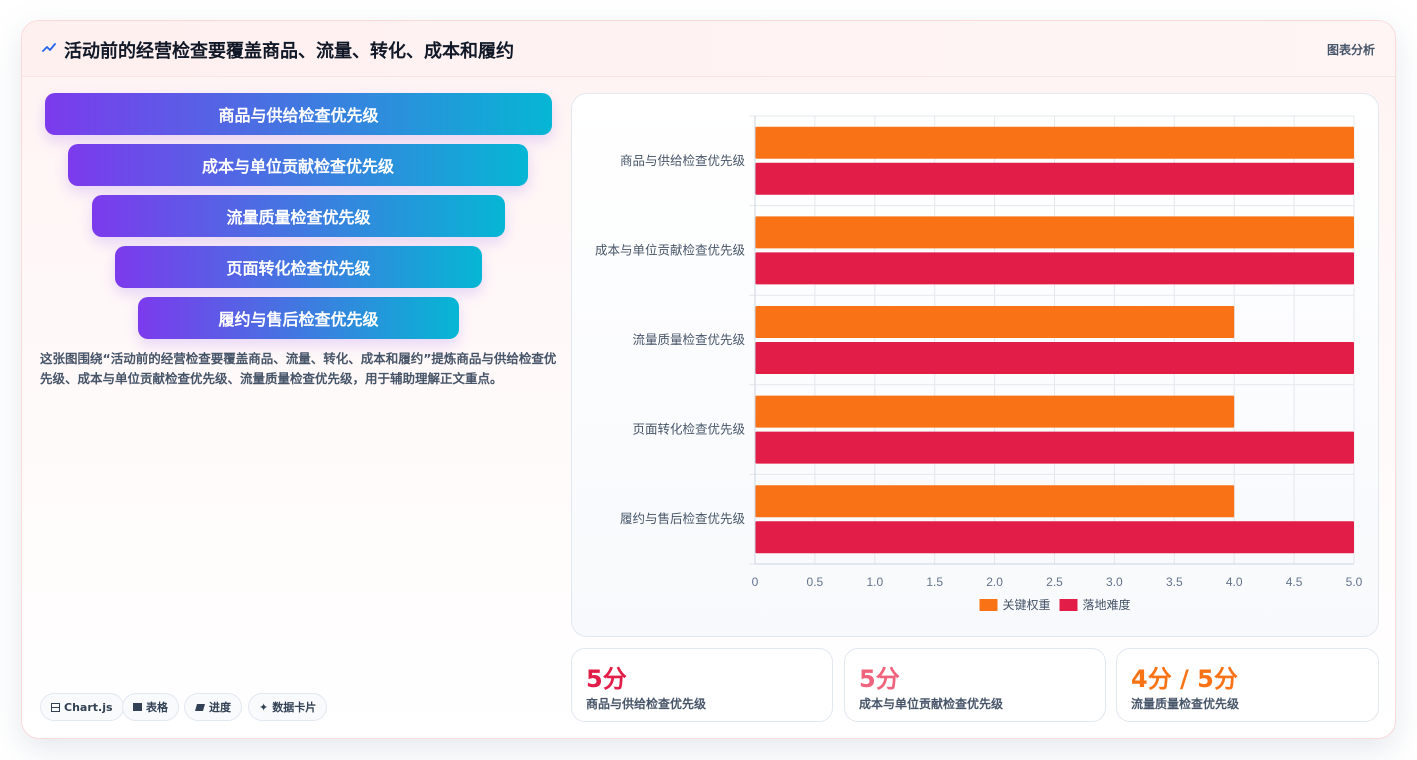 This screenshot has height=760, width=1417. What do you see at coordinates (931, 704) in the screenshot?
I see `stat-label: 成本与单位贡献检查优先级` at bounding box center [931, 704].